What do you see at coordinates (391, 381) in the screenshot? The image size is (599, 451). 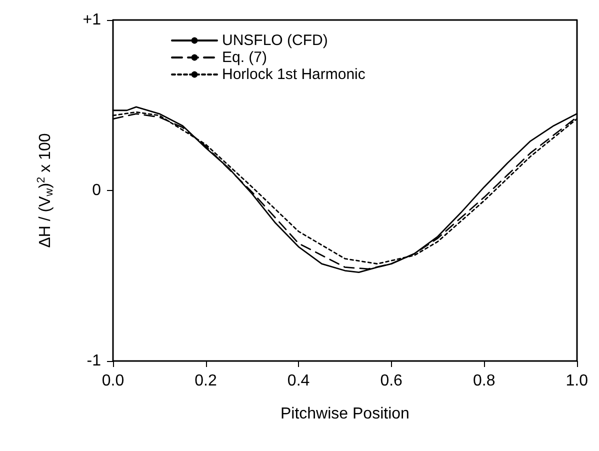 I see `x-tick-label: 0.6` at bounding box center [391, 381].